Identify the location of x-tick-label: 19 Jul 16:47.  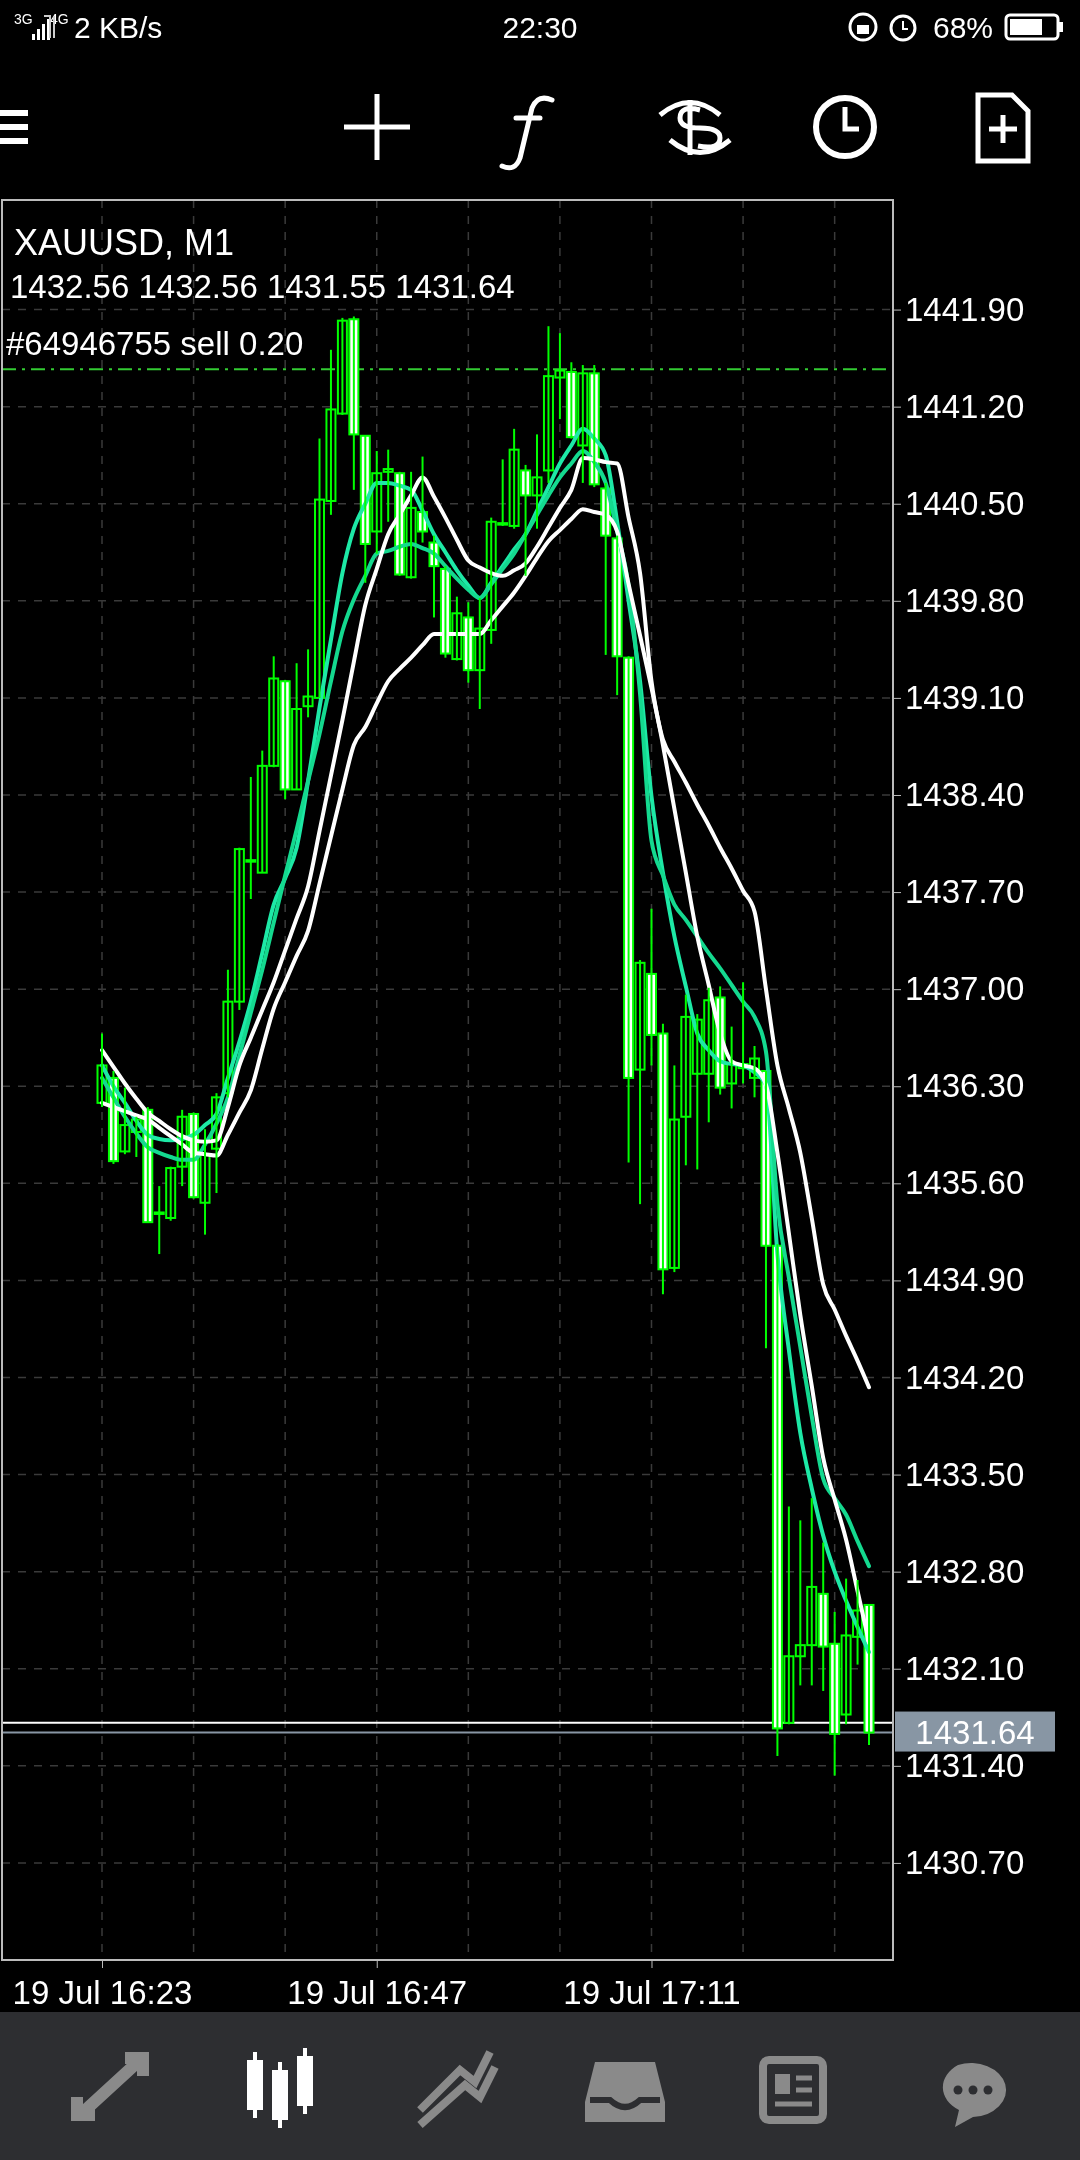
(377, 1992).